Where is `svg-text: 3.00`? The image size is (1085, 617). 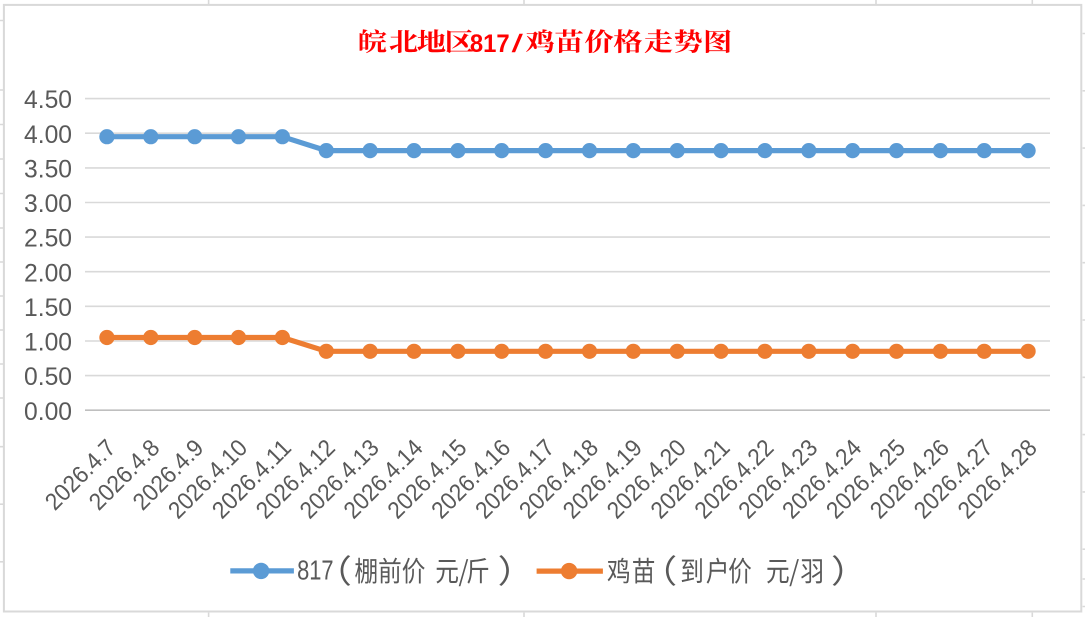
svg-text: 3.00 is located at coordinates (48, 204).